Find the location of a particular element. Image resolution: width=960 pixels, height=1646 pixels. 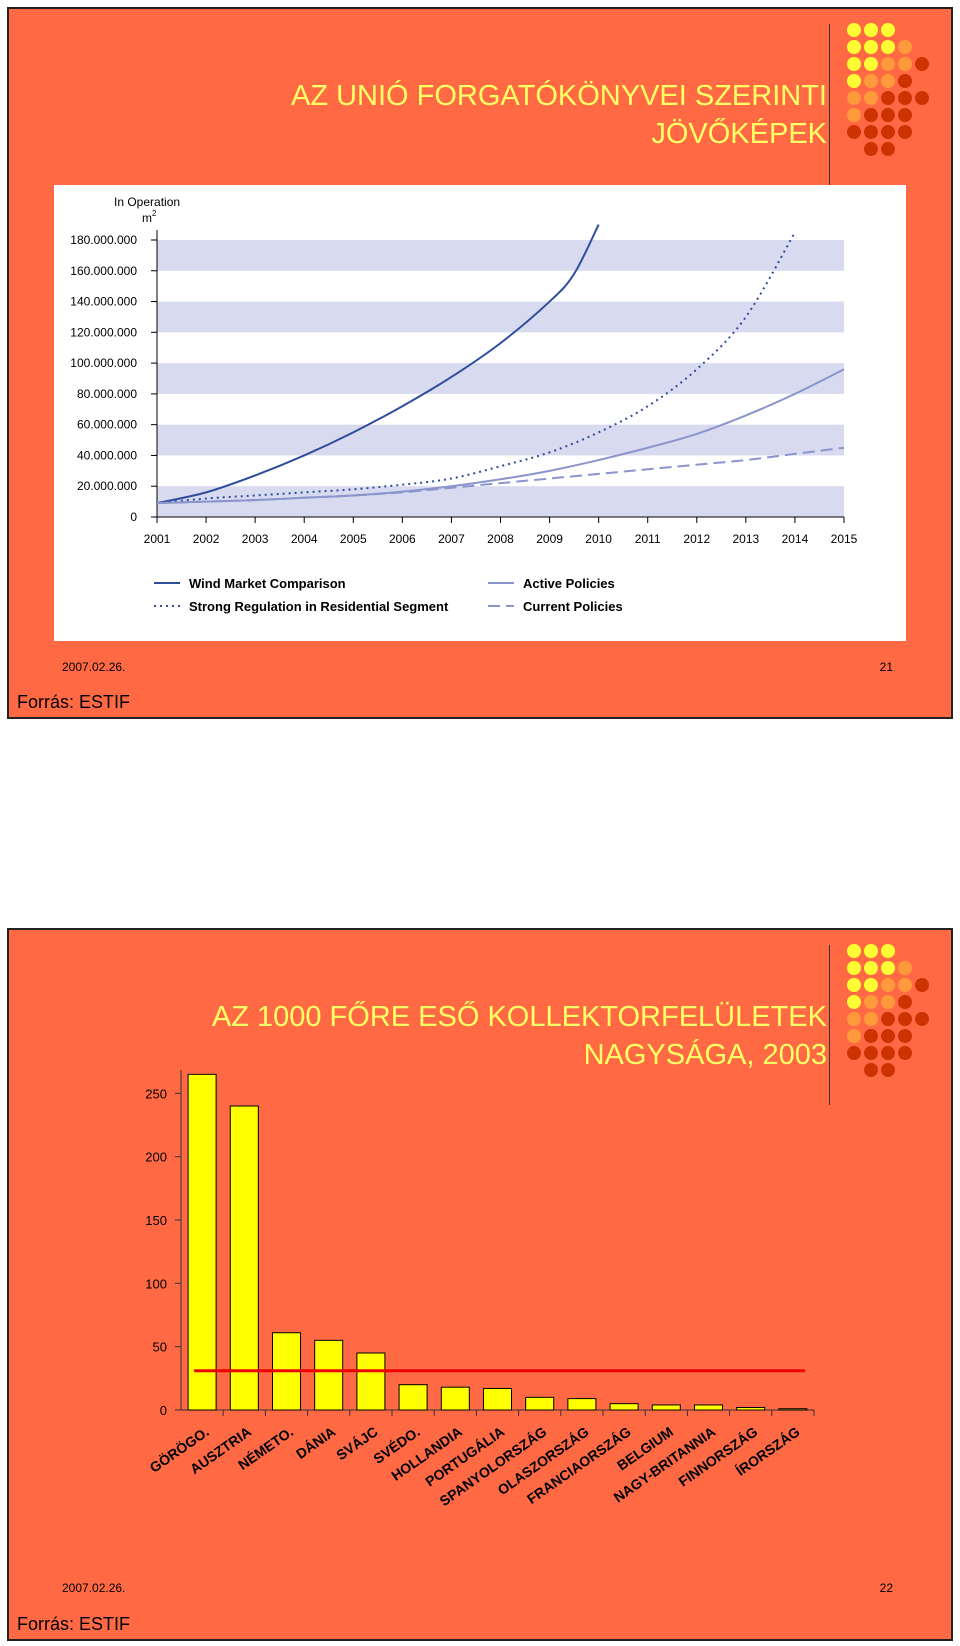

x-category-label: DÁNIA is located at coordinates (316, 1442).